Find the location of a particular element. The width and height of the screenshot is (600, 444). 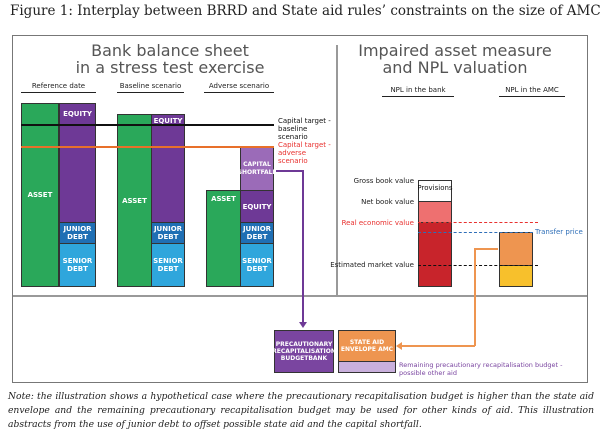

column-header-reference: Reference date is located at coordinates (58, 87).